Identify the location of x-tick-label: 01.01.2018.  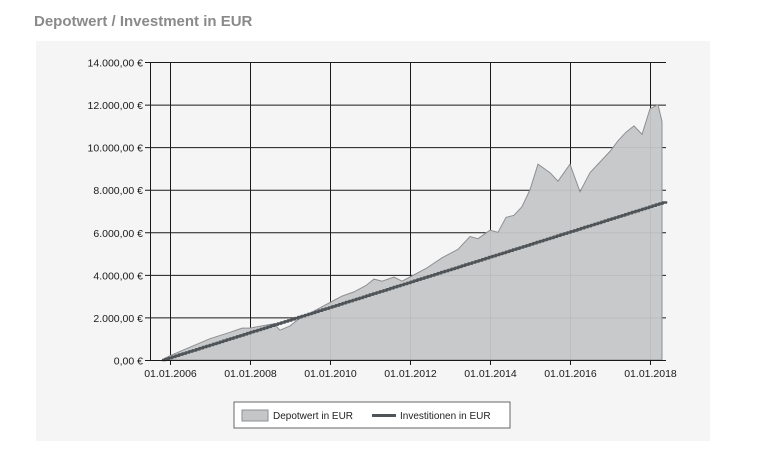
(650, 374).